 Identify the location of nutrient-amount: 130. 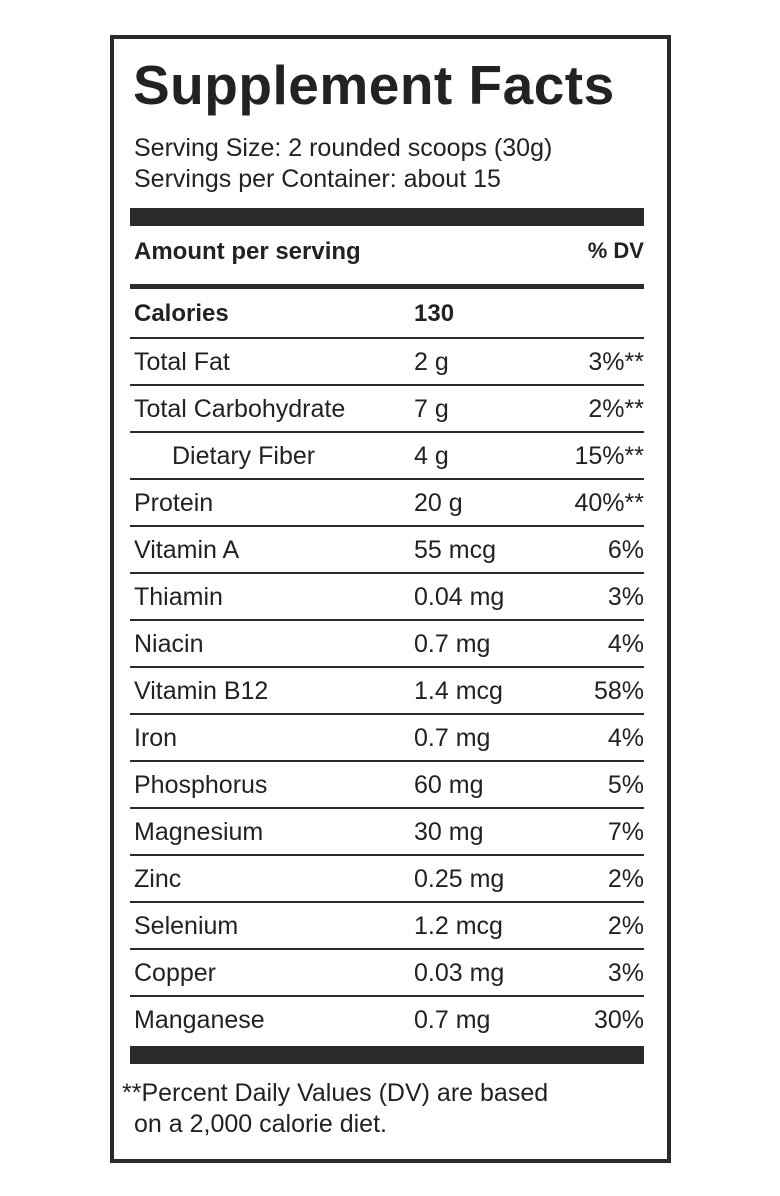
(434, 313).